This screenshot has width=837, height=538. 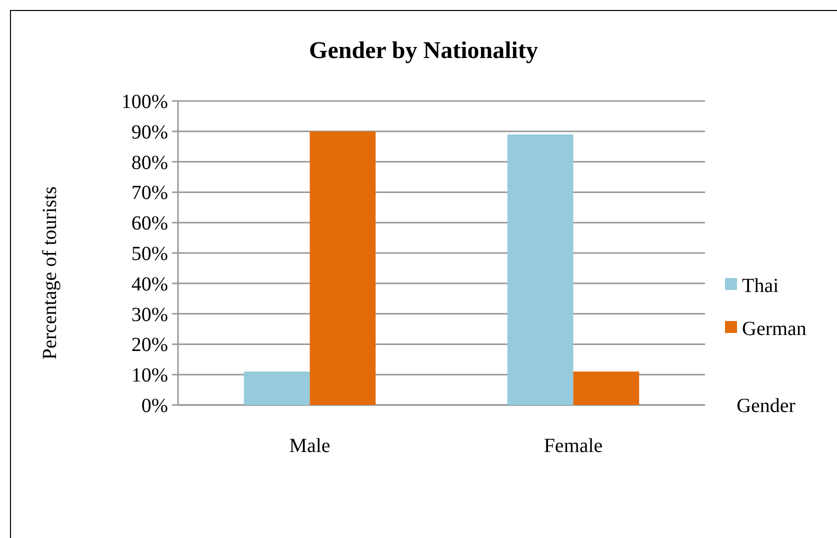 I want to click on x-tick-label: Male, so click(x=309, y=446).